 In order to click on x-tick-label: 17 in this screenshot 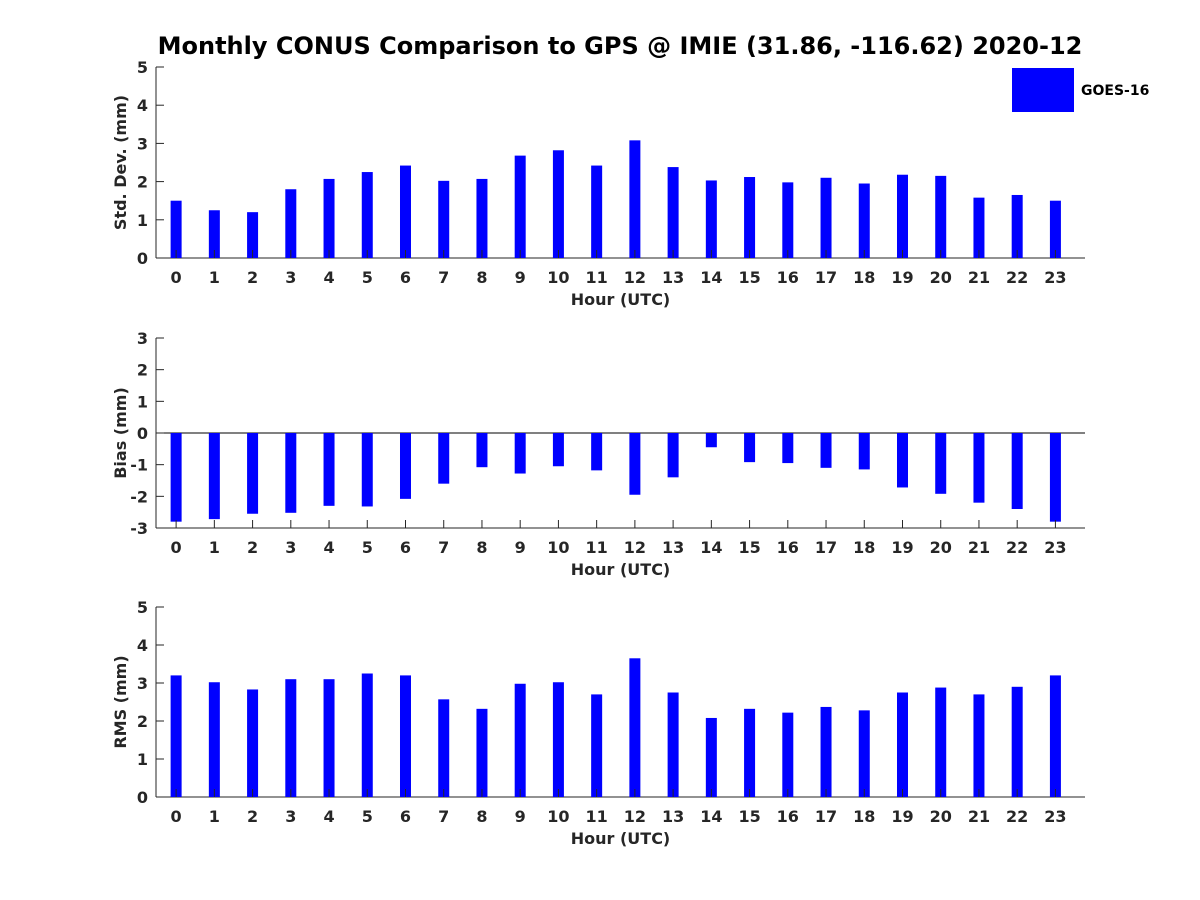, I will do `click(826, 547)`.